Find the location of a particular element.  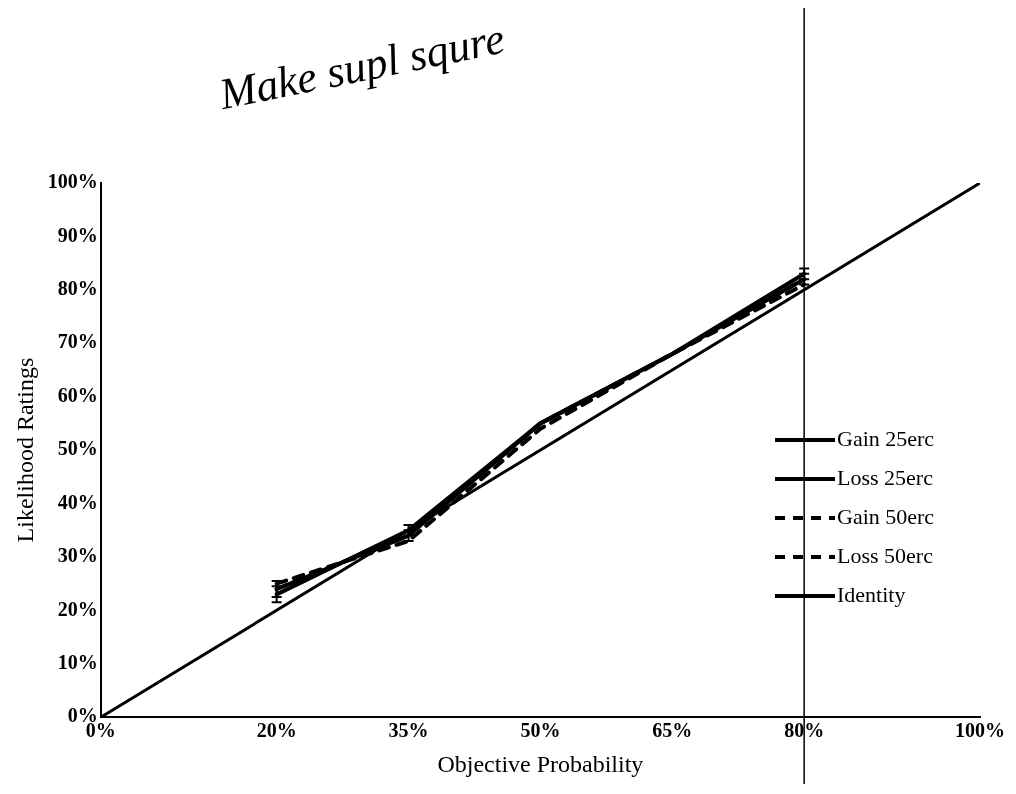

x-tick-label: 50% is located at coordinates (540, 730).